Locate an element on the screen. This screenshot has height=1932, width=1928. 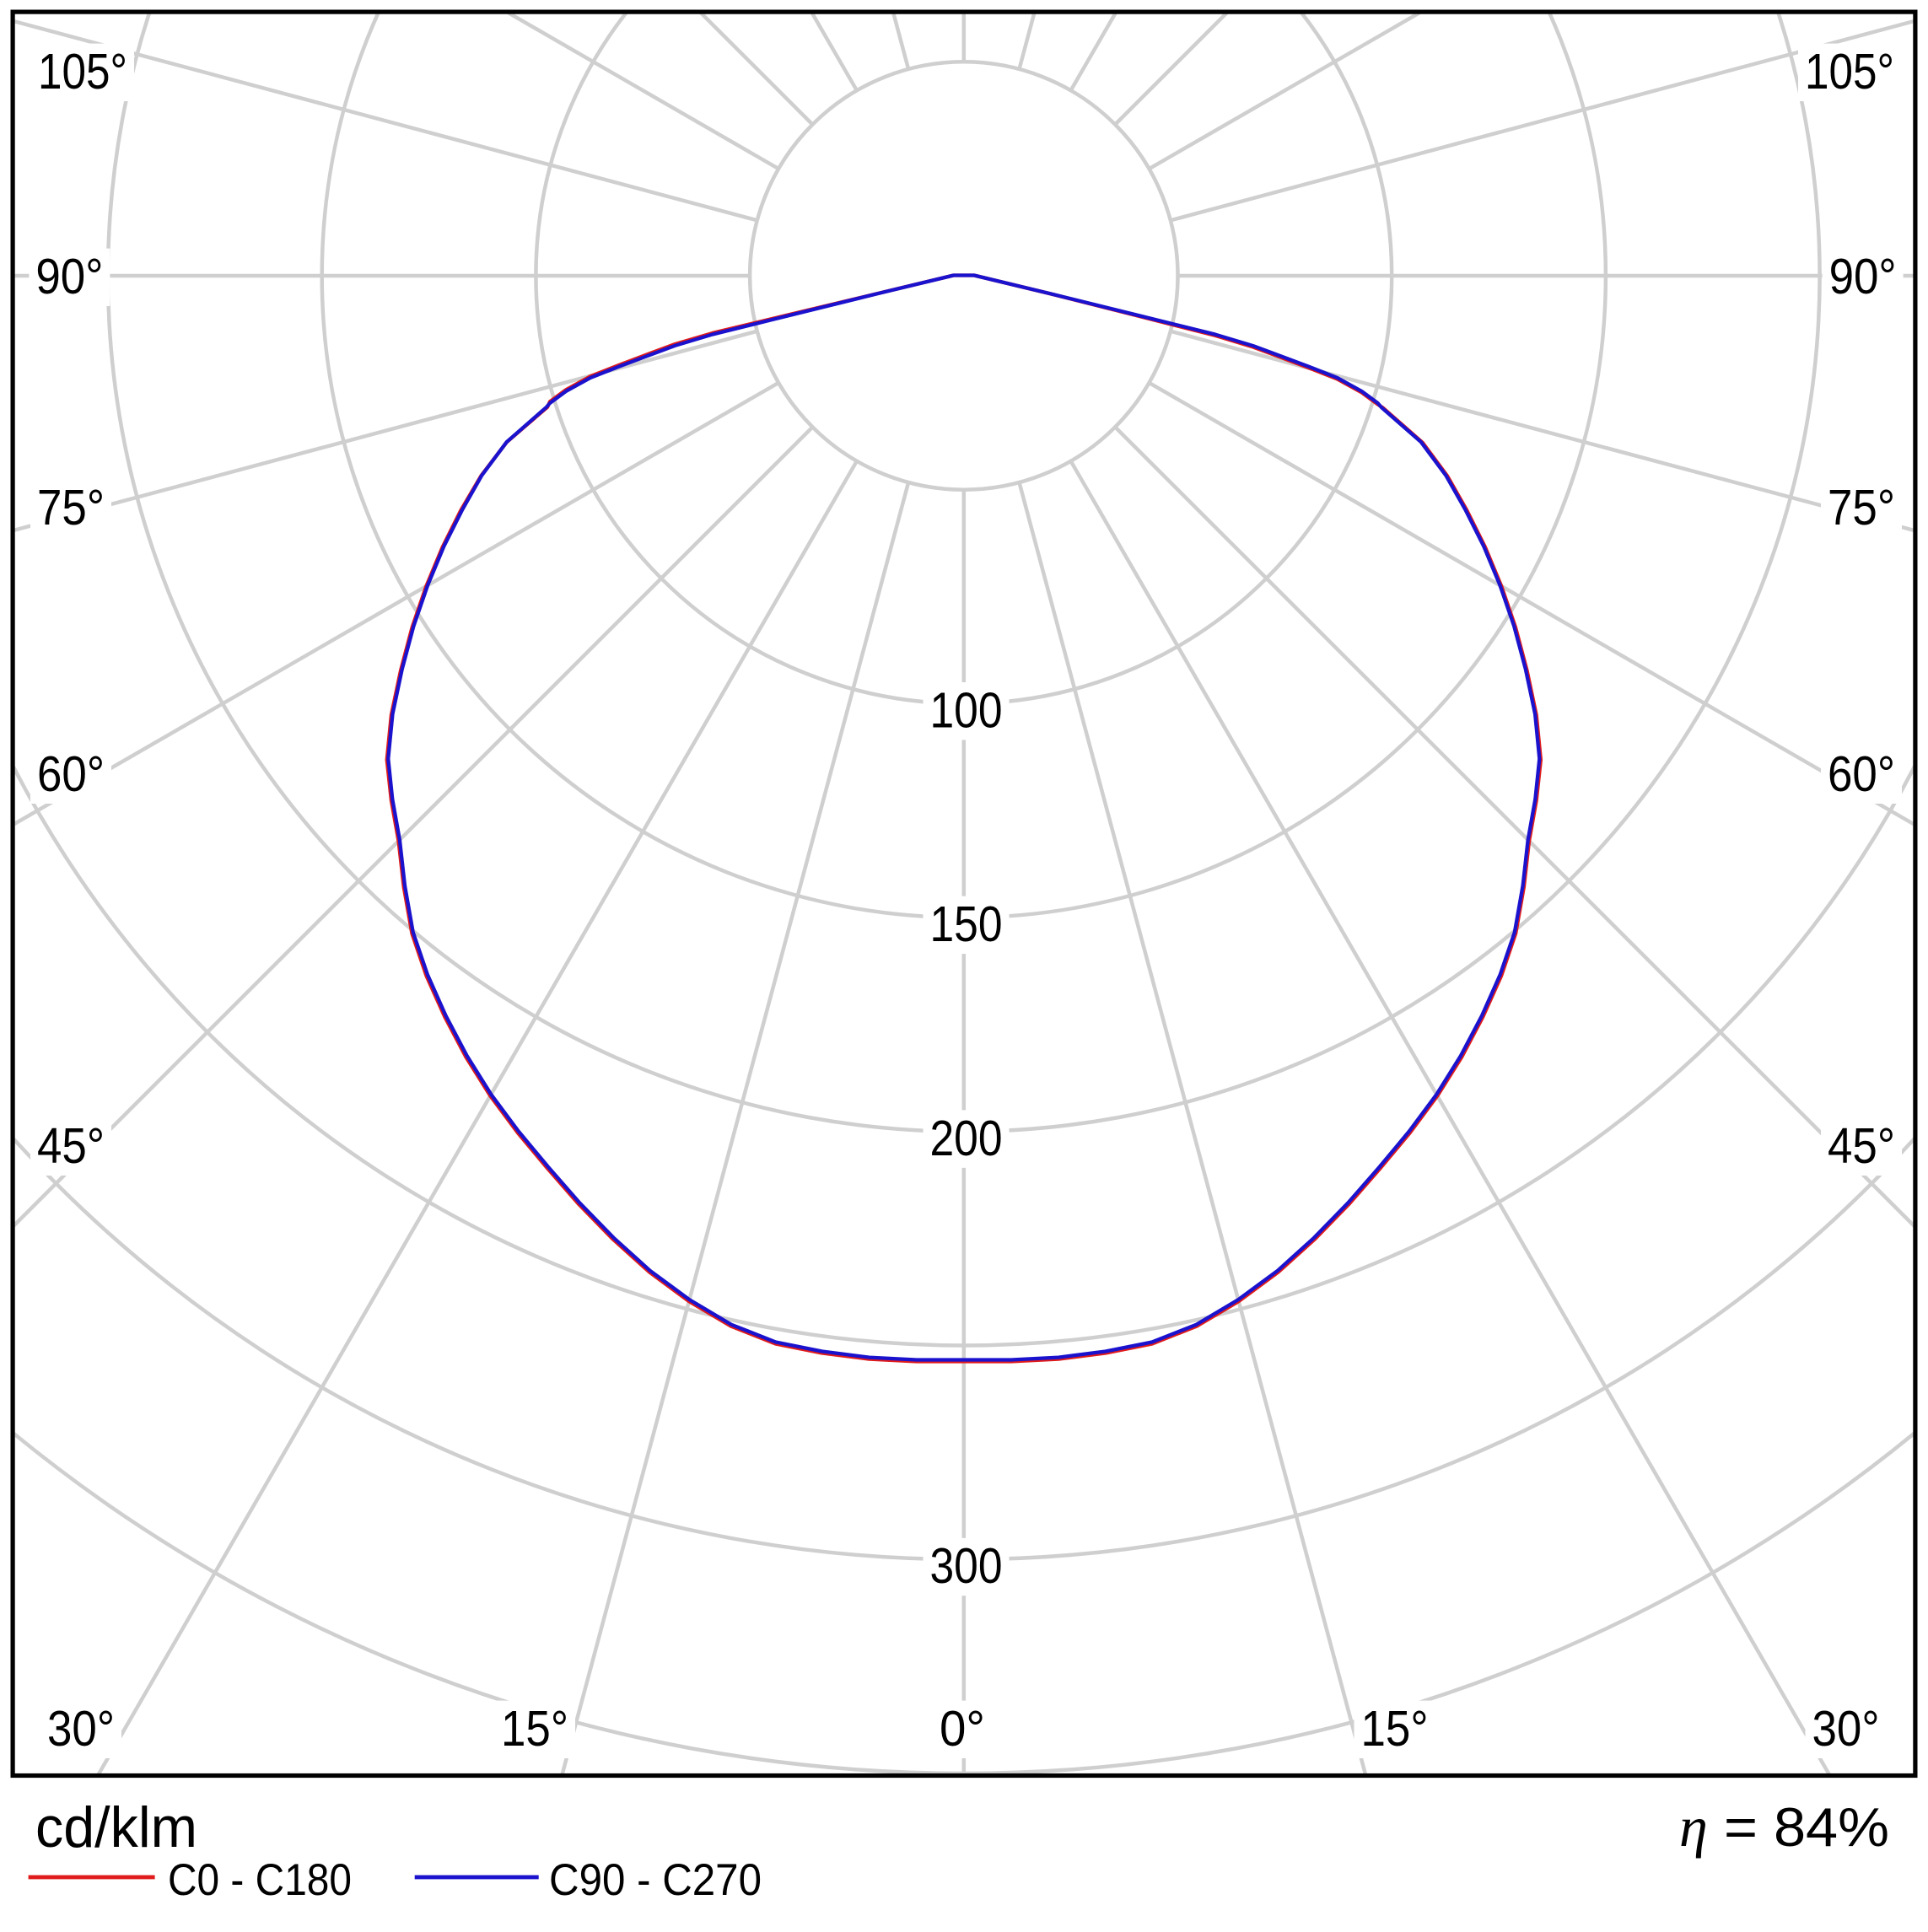
svg-text: 0° is located at coordinates (962, 1729).